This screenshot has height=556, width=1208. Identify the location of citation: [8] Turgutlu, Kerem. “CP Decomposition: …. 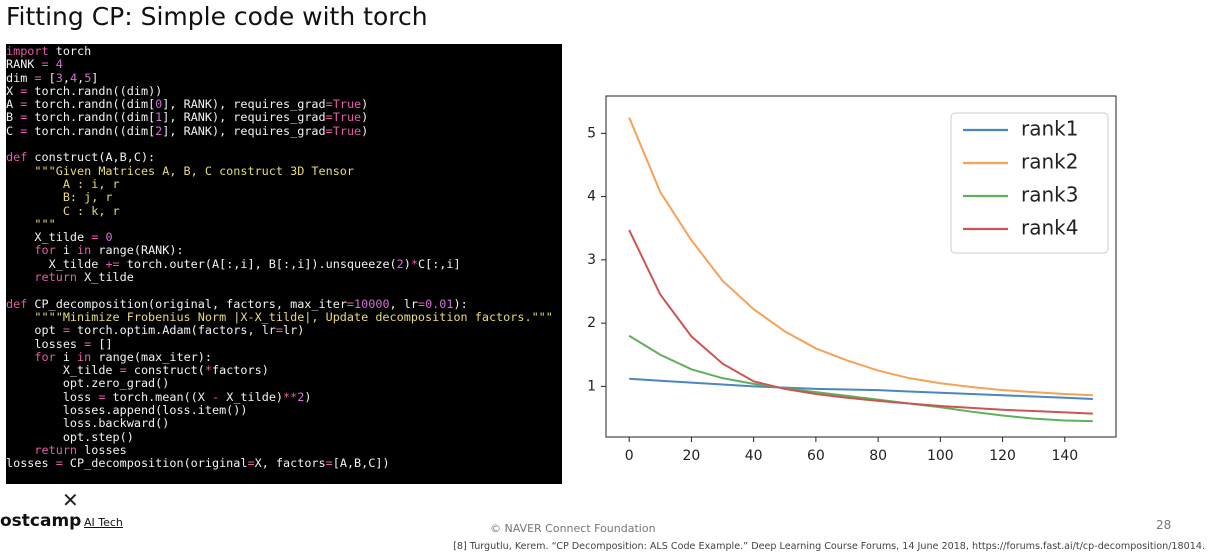
(829, 546).